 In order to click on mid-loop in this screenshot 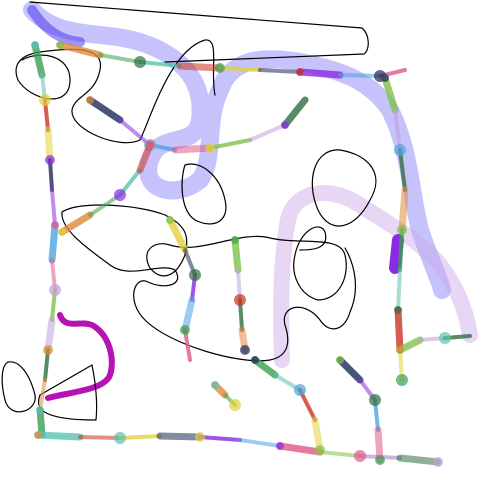, I will do `click(204, 194)`.